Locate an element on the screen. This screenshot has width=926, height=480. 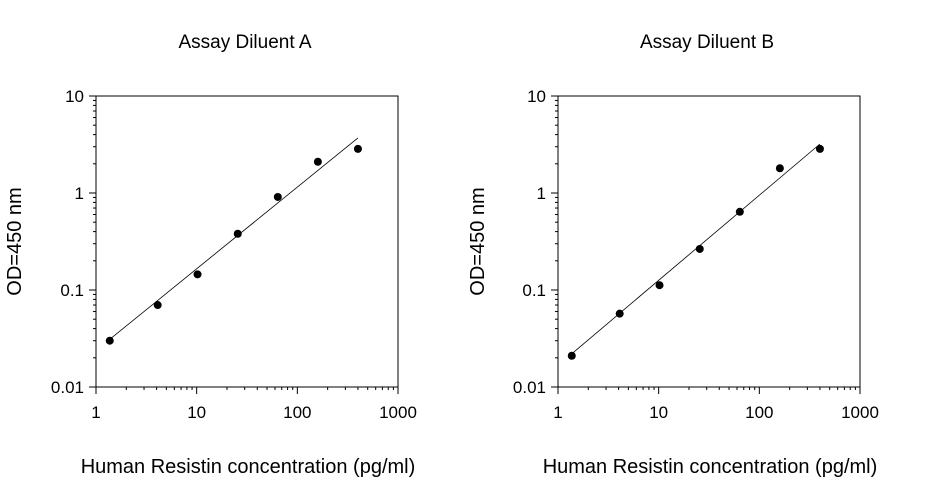
chart-2-y-tick-label: 0.1 is located at coordinates (534, 290).